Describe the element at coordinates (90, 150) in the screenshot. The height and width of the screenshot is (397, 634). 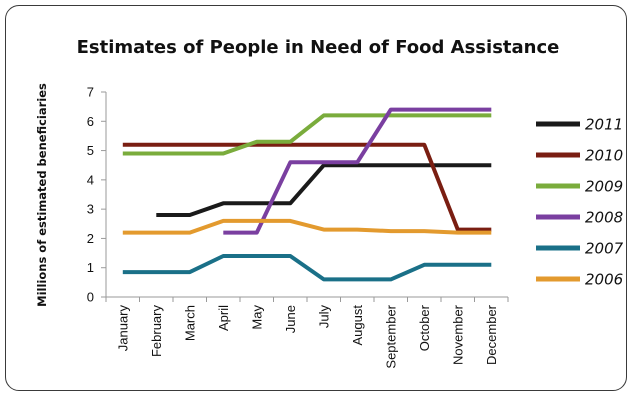
I see `y-tick-label: 5` at that location.